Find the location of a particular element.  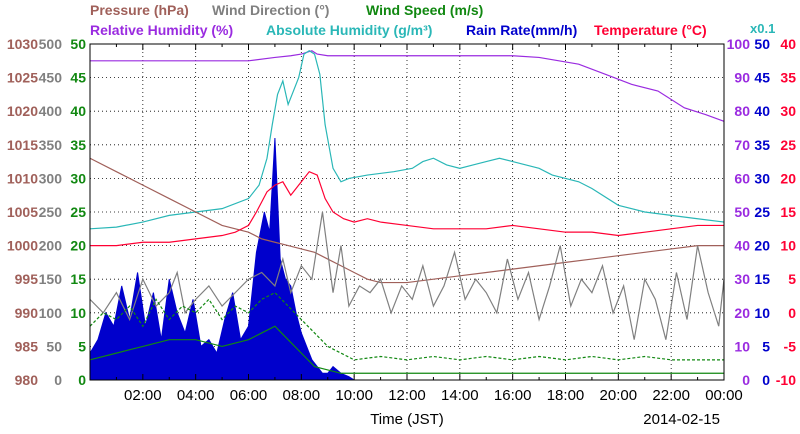

y-tick-label: 70 is located at coordinates (742, 145).